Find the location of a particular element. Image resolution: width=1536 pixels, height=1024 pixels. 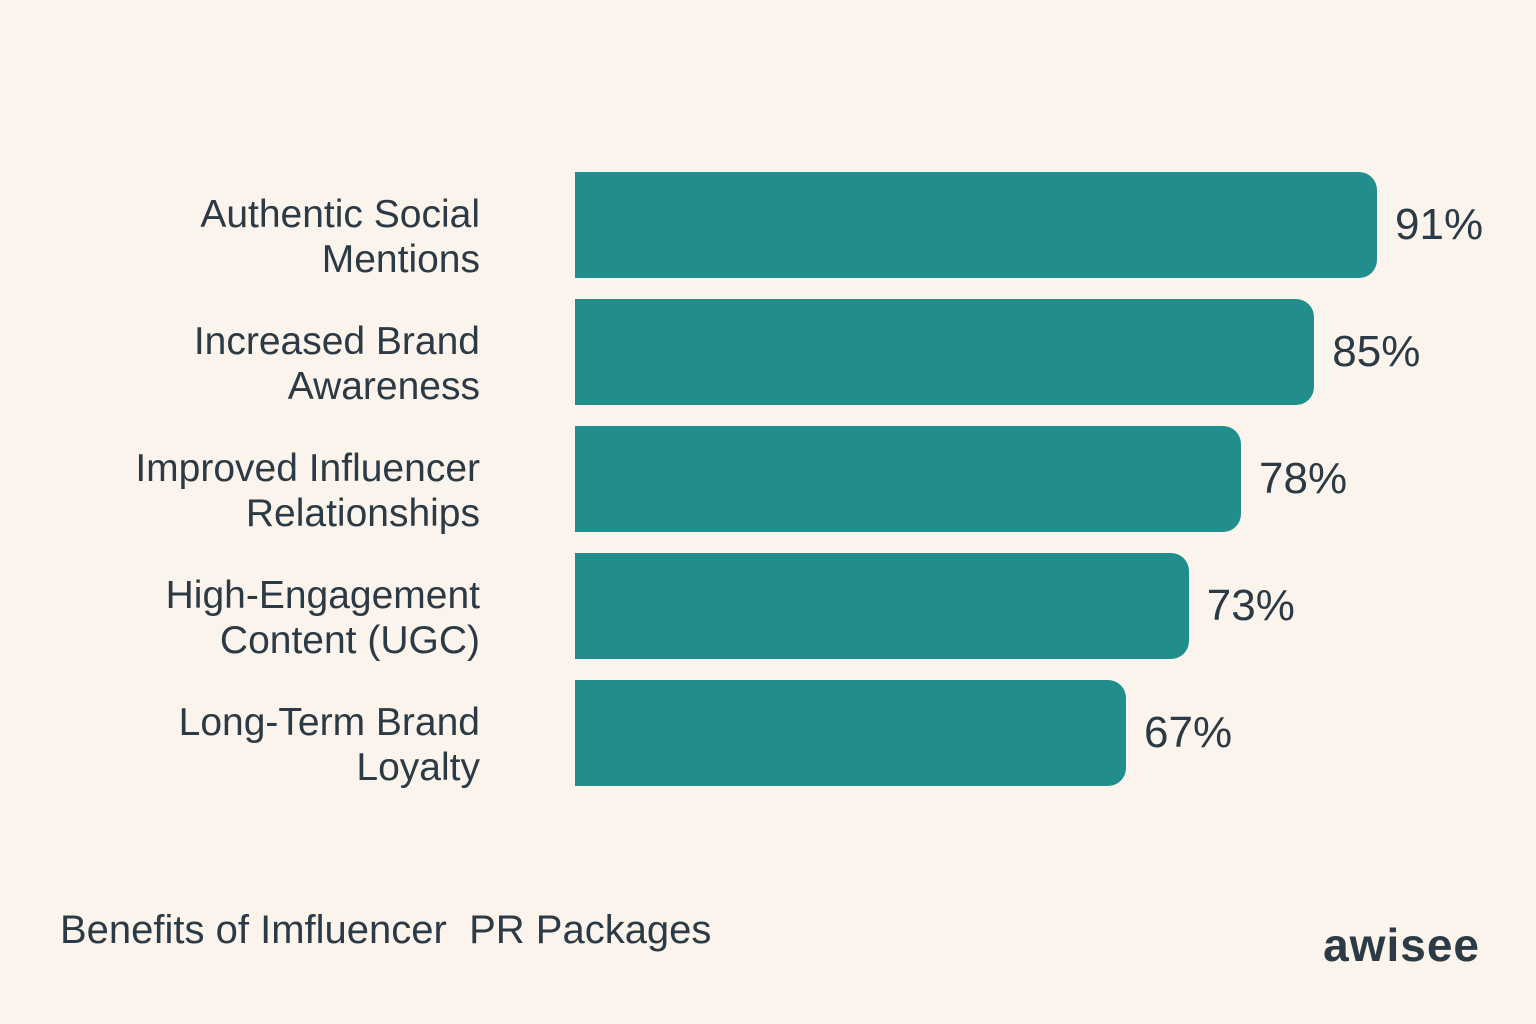

chart-title: Benefits of Imfluencer PR Packages is located at coordinates (386, 930).